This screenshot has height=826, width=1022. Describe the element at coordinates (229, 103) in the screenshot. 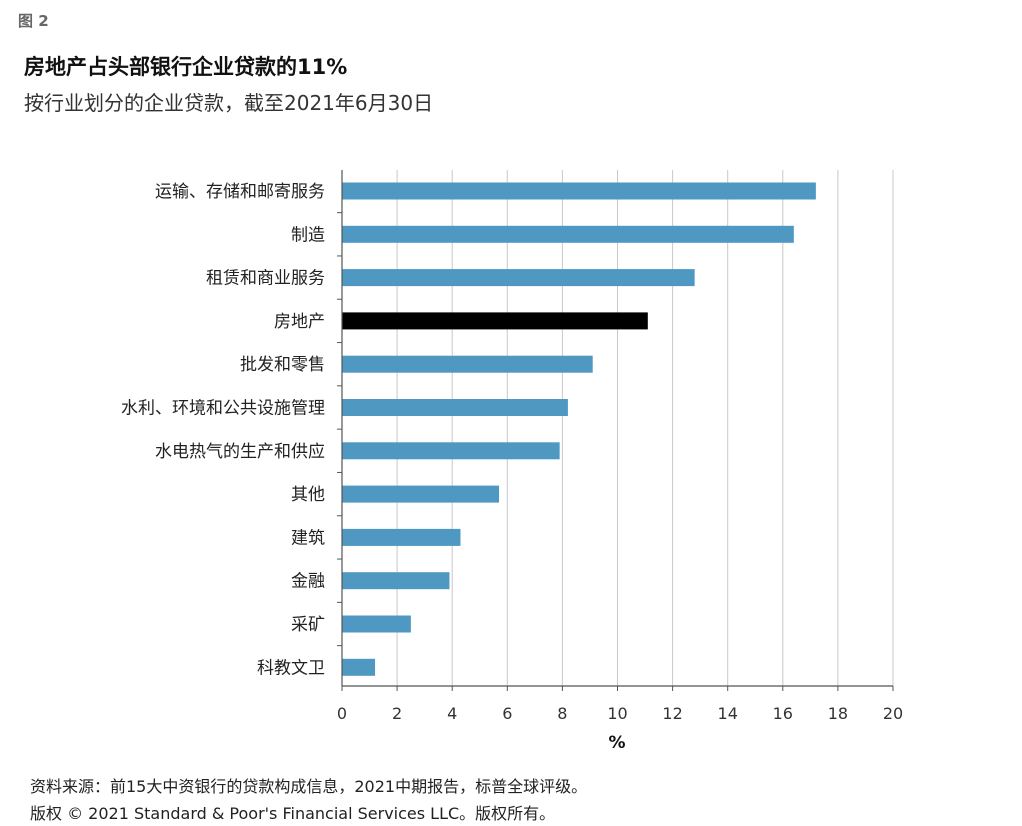

I see `chart-subtitle: 按行业划分的企业贷款，截至2021年6月30日` at that location.